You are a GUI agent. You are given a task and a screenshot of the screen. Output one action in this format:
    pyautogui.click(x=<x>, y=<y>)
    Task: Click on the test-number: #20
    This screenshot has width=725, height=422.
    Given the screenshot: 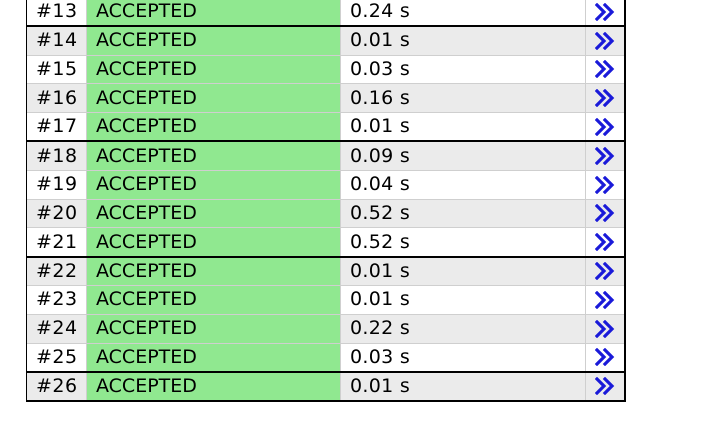 What is the action you would take?
    pyautogui.click(x=56, y=213)
    